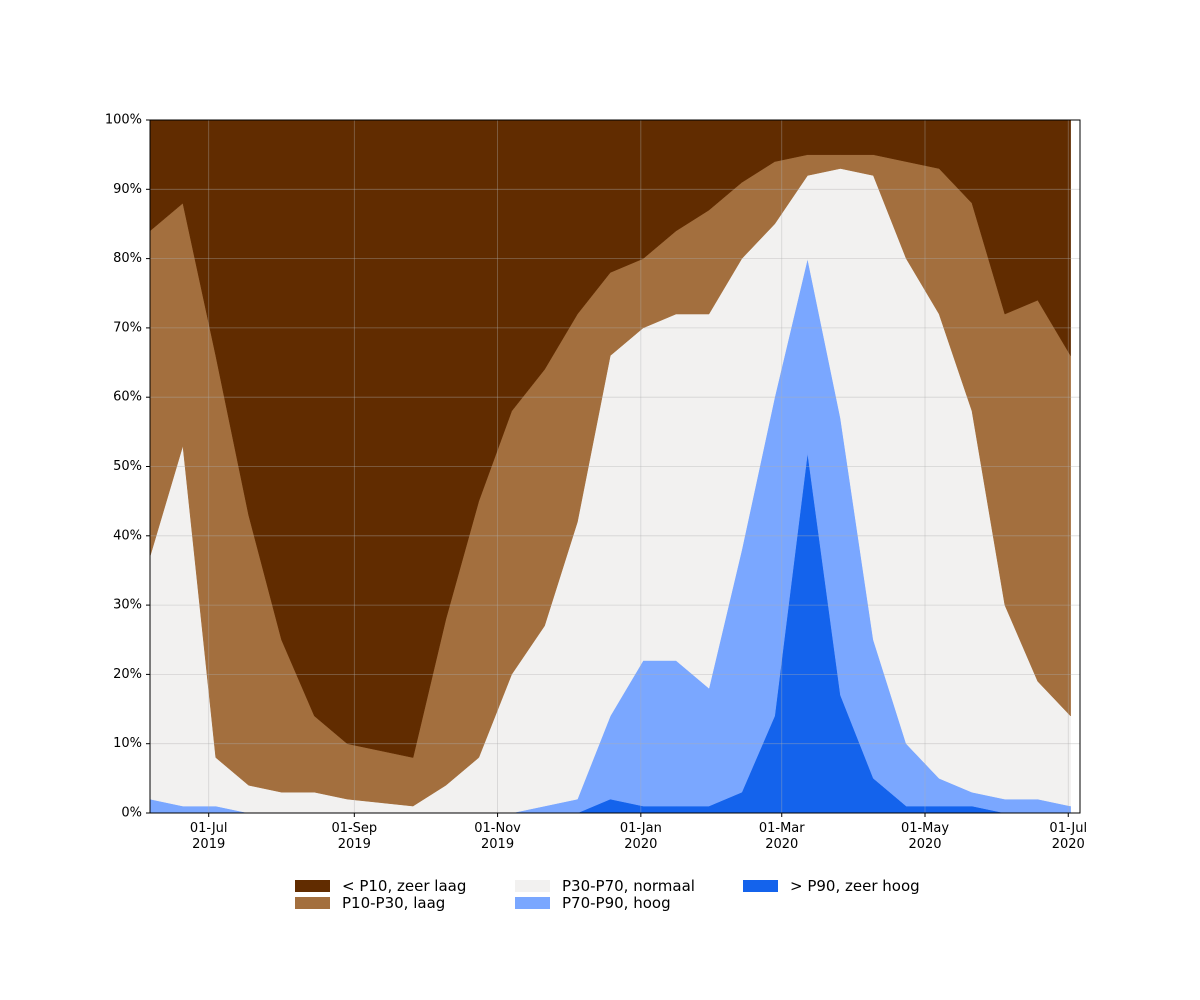  I want to click on legend-item: P30-P70, normaal, so click(605, 886).